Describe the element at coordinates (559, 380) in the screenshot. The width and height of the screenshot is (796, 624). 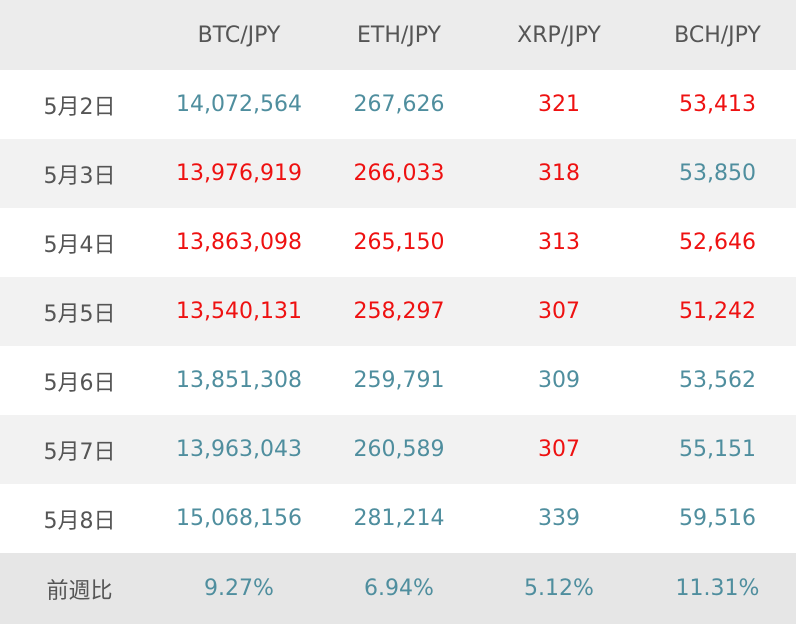
I see `price-cell: 309` at that location.